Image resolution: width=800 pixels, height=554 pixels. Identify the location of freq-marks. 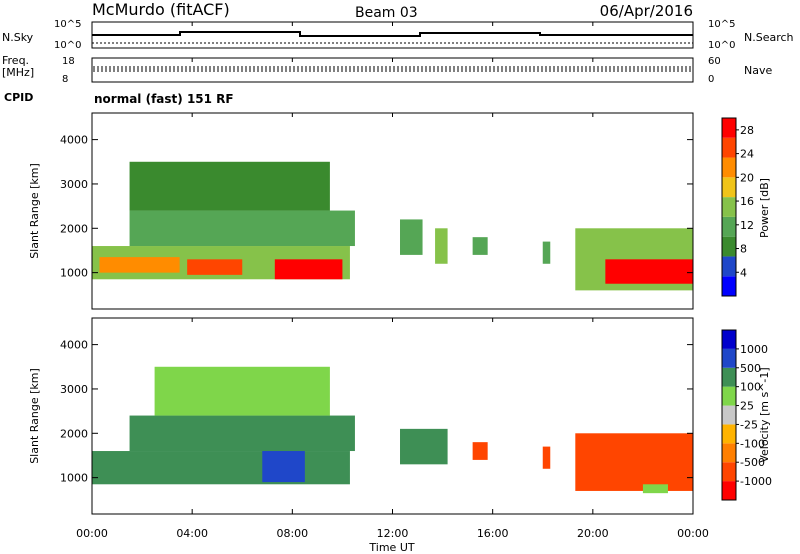
(392, 69).